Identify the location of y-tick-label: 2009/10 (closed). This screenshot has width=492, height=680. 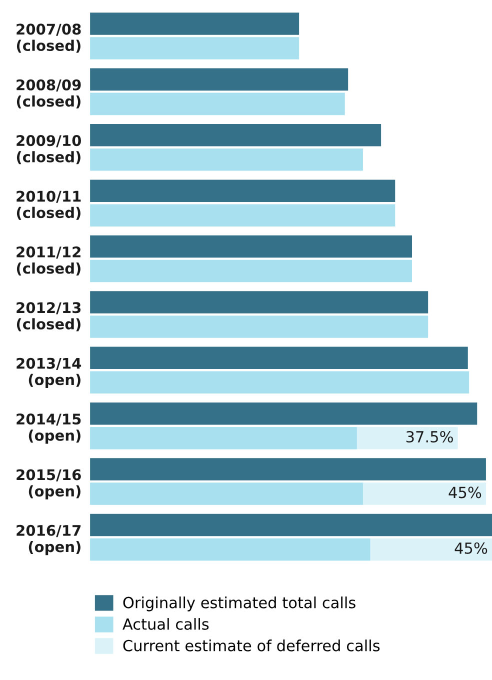
(49, 149).